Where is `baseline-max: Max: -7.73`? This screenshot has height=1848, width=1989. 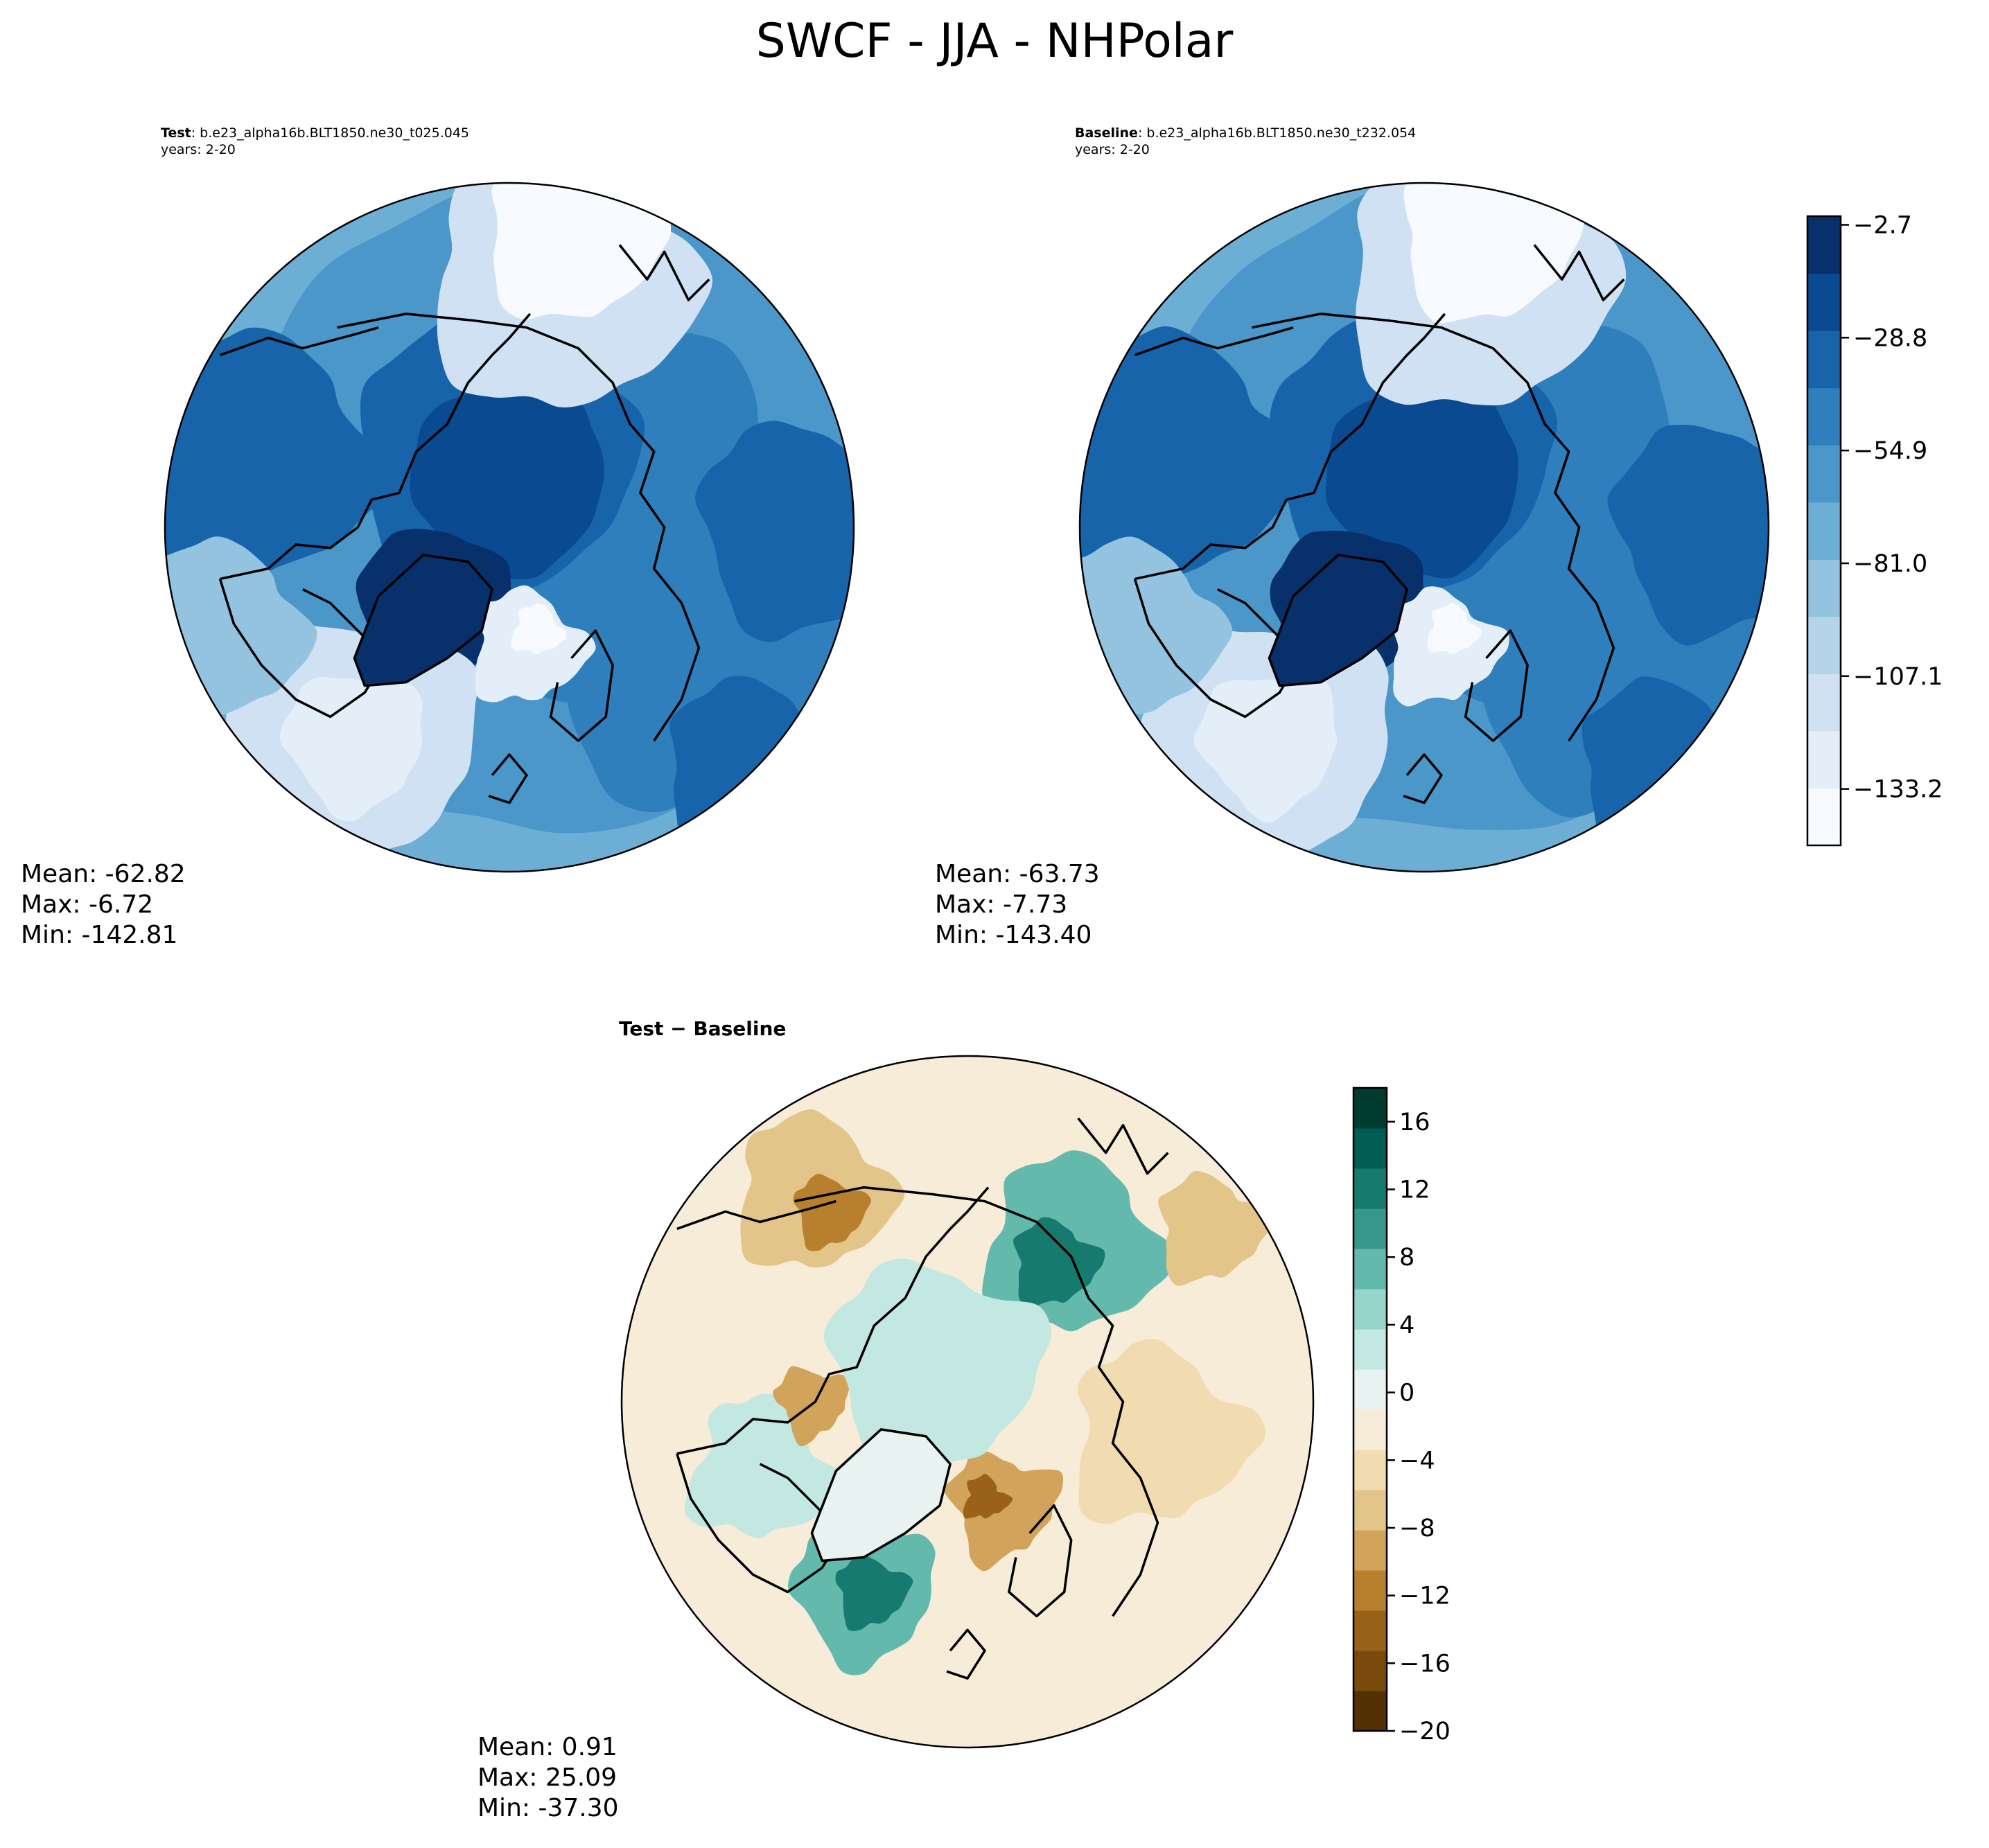 baseline-max: Max: -7.73 is located at coordinates (1001, 904).